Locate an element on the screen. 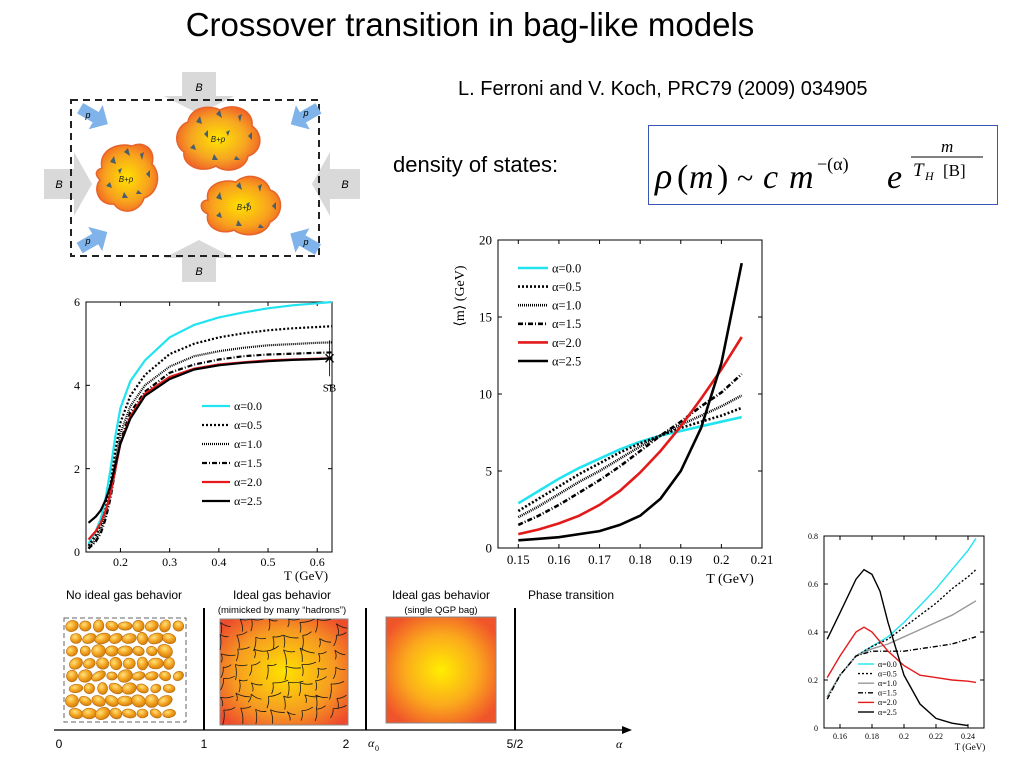 The image size is (1024, 768). x-tick-label: 0.18 is located at coordinates (872, 736).